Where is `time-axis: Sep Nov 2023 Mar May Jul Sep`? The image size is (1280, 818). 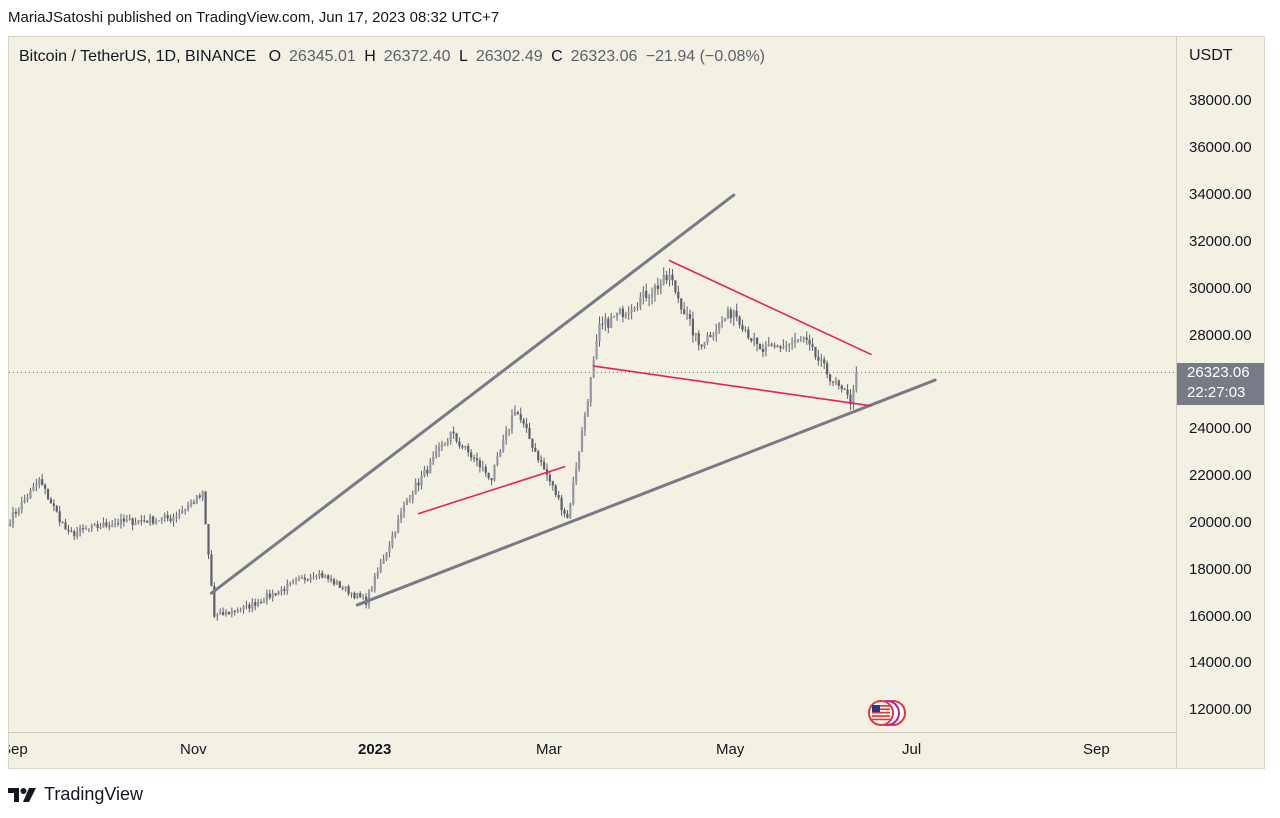
time-axis: Sep Nov 2023 Mar May Jul Sep is located at coordinates (592, 750).